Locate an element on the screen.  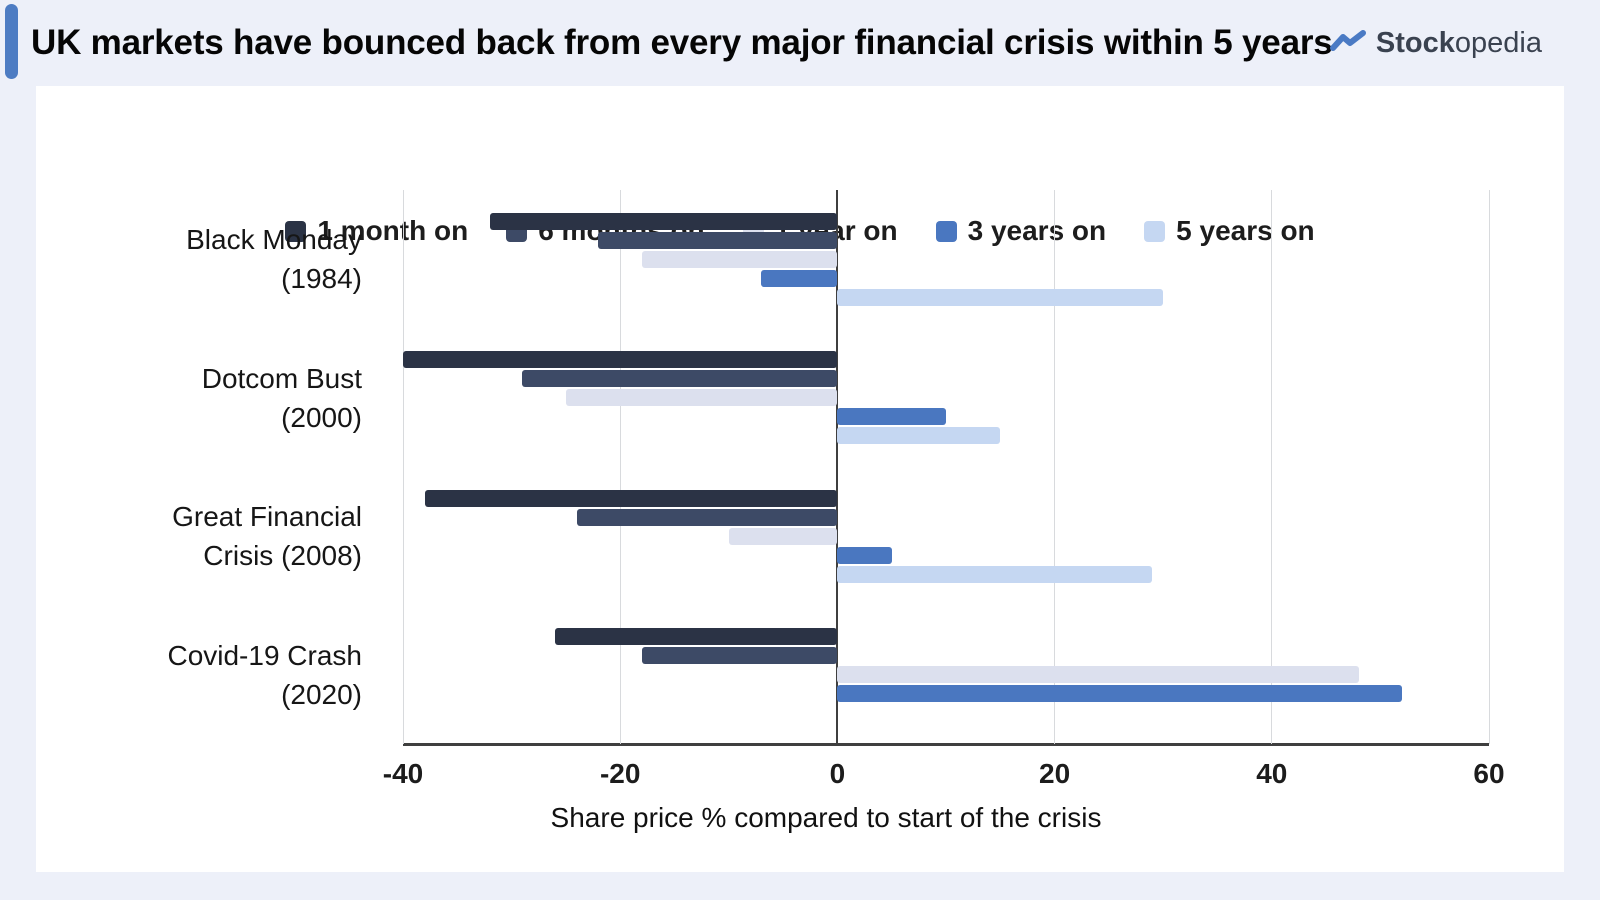
category-label-line: Covid-19 Crash is located at coordinates (264, 655).